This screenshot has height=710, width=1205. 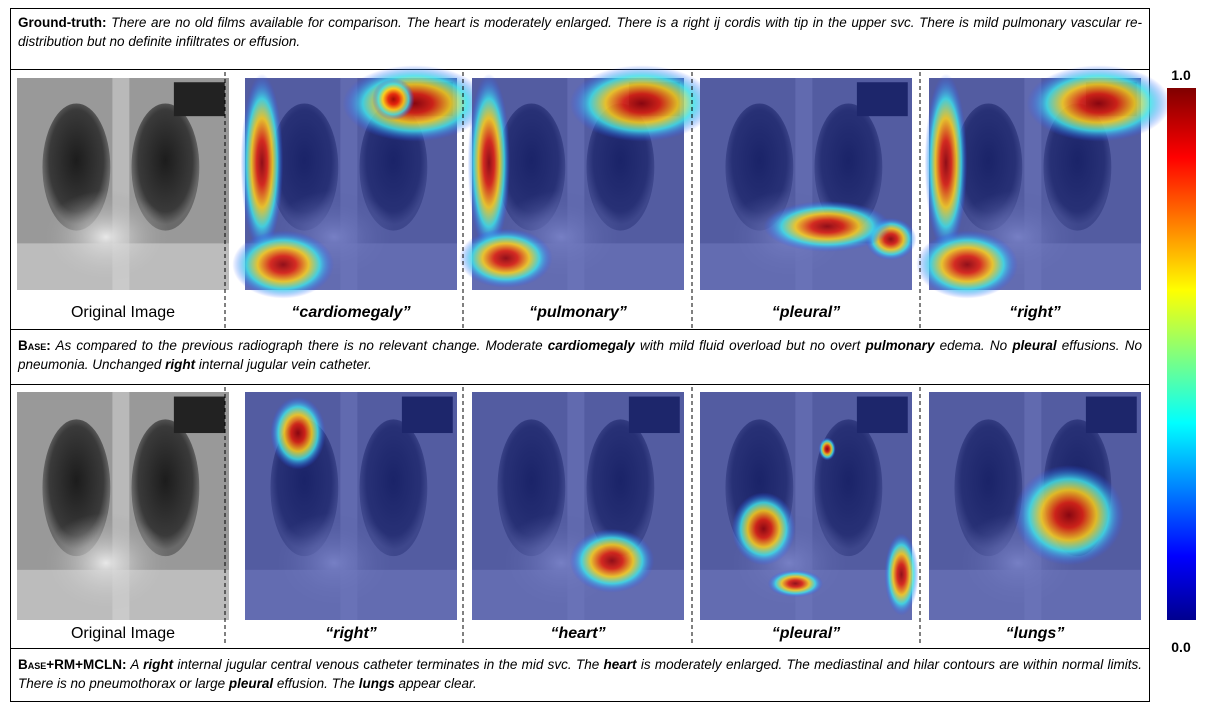 What do you see at coordinates (137, 664) in the screenshot?
I see `text-segment: A` at bounding box center [137, 664].